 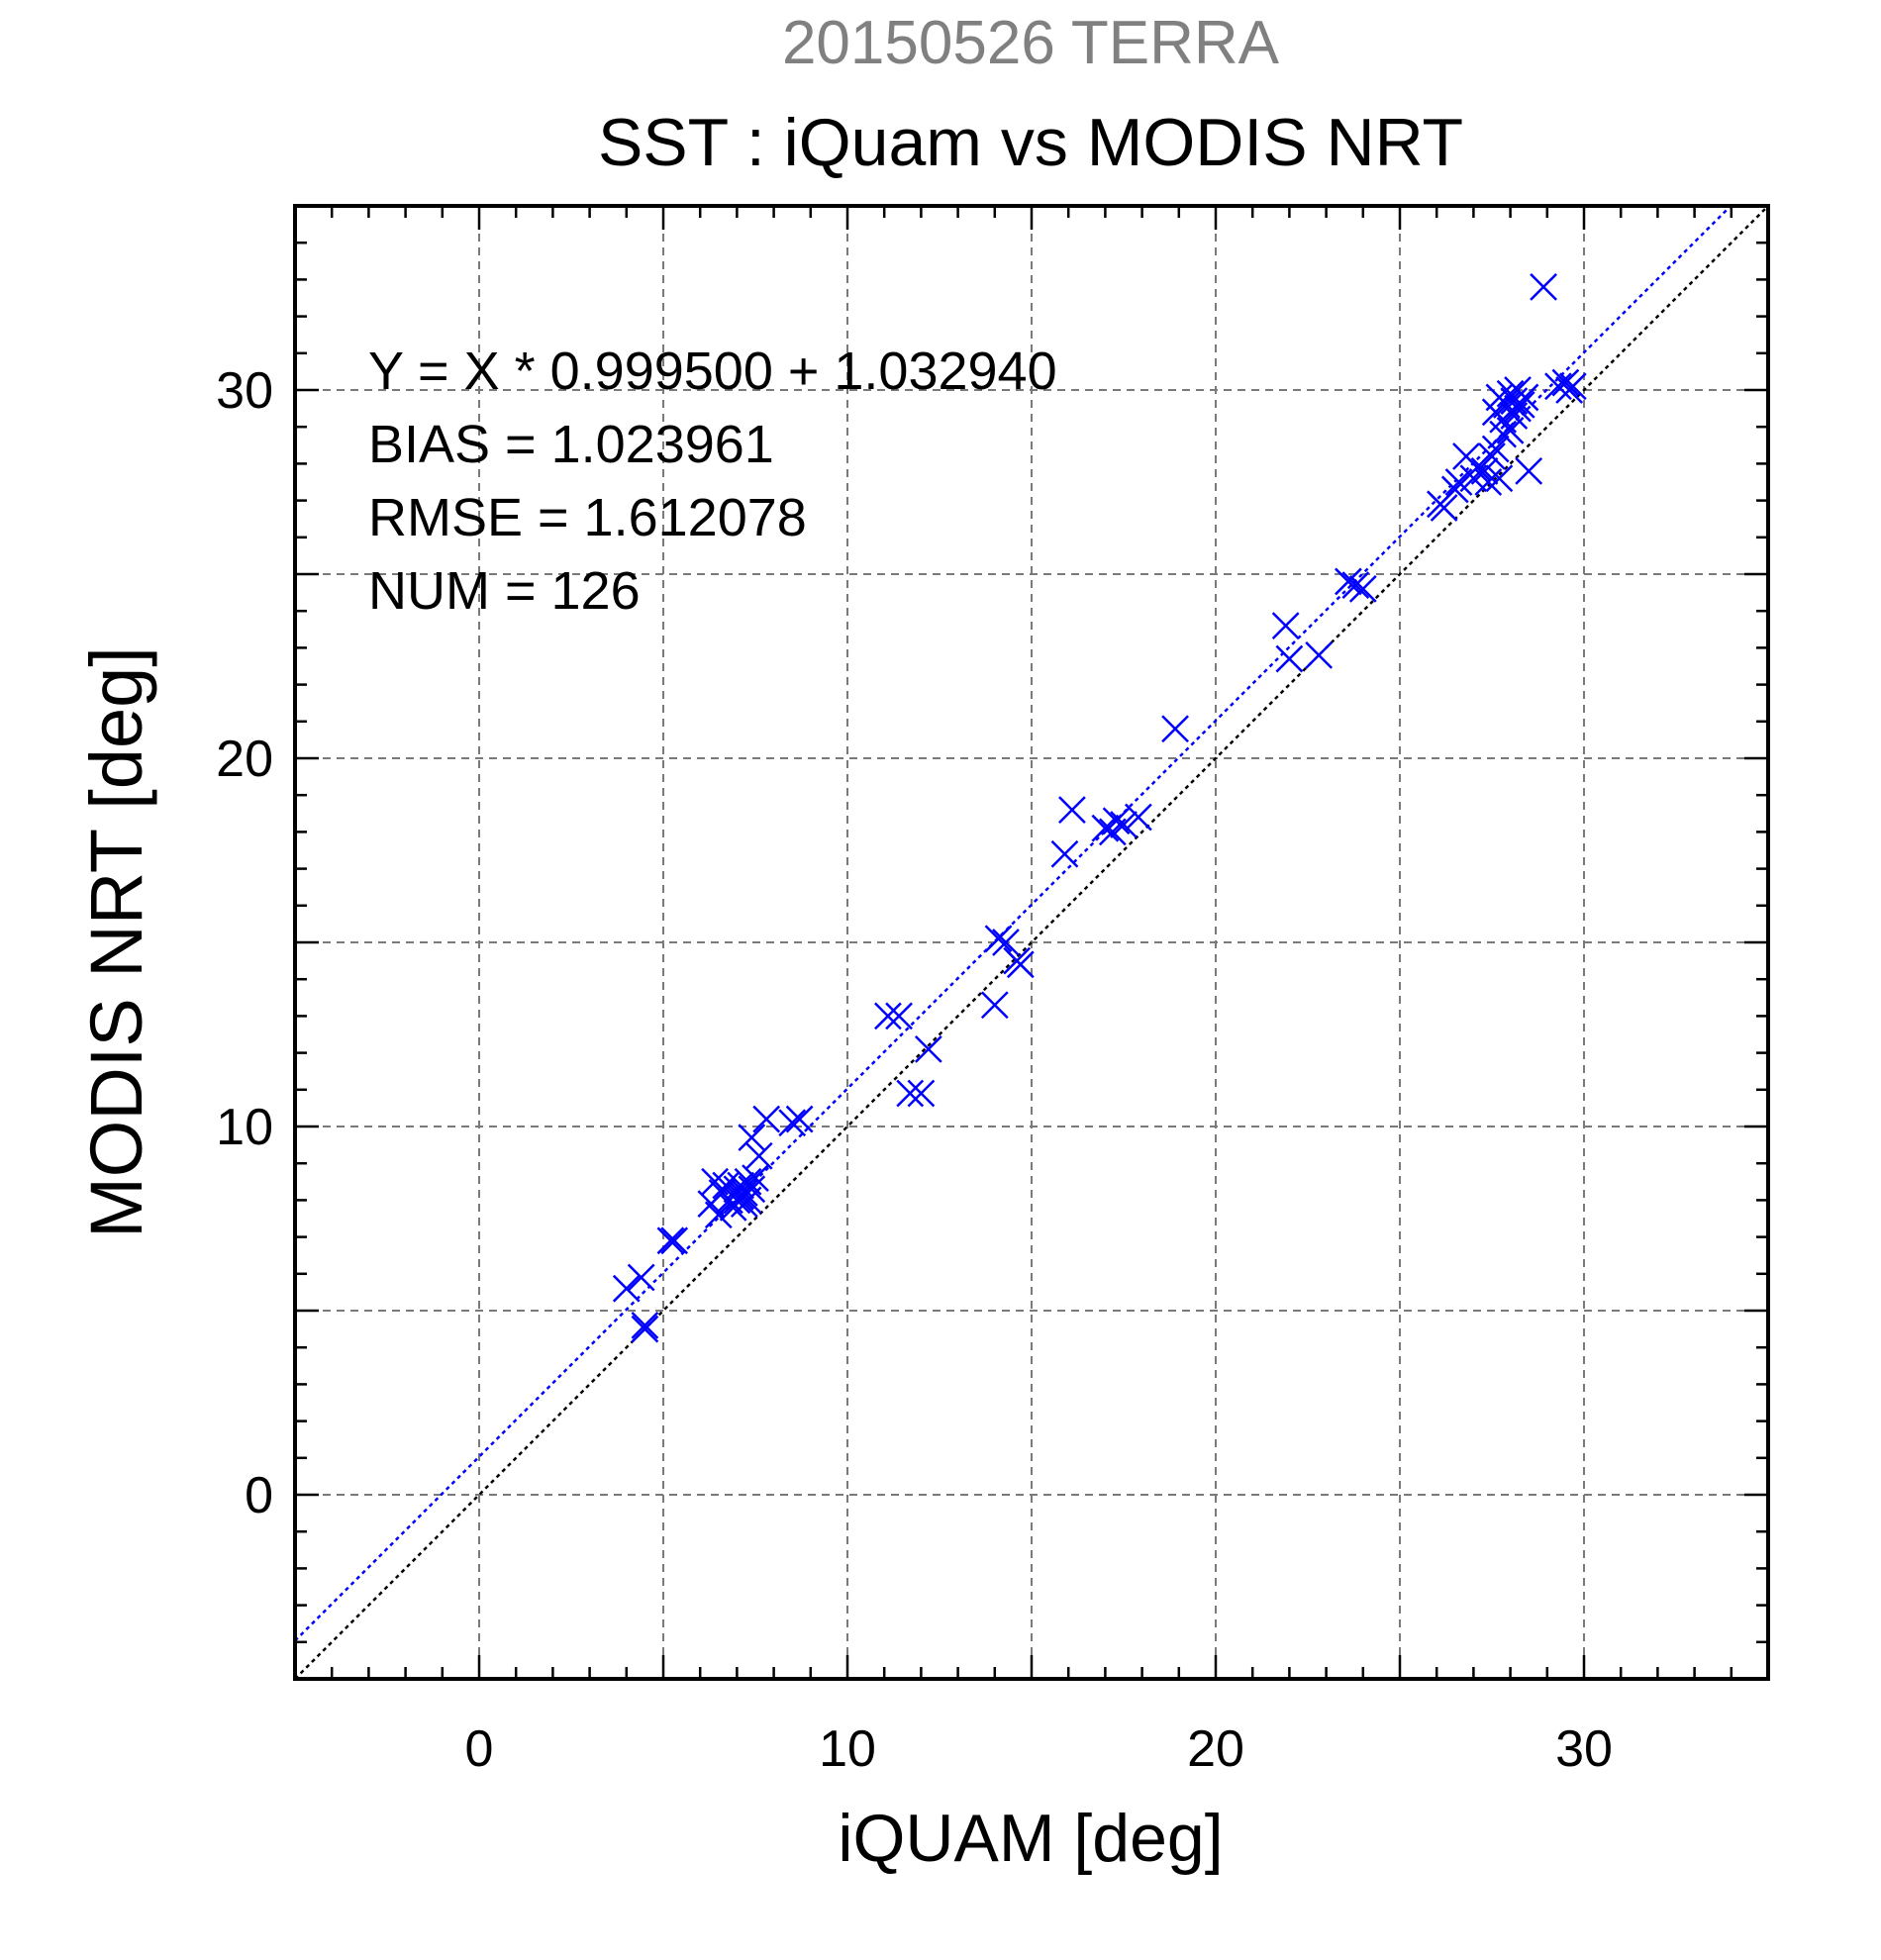 I want to click on chart-title: SST : iQuam vs MODIS NRT, so click(x=1030, y=142).